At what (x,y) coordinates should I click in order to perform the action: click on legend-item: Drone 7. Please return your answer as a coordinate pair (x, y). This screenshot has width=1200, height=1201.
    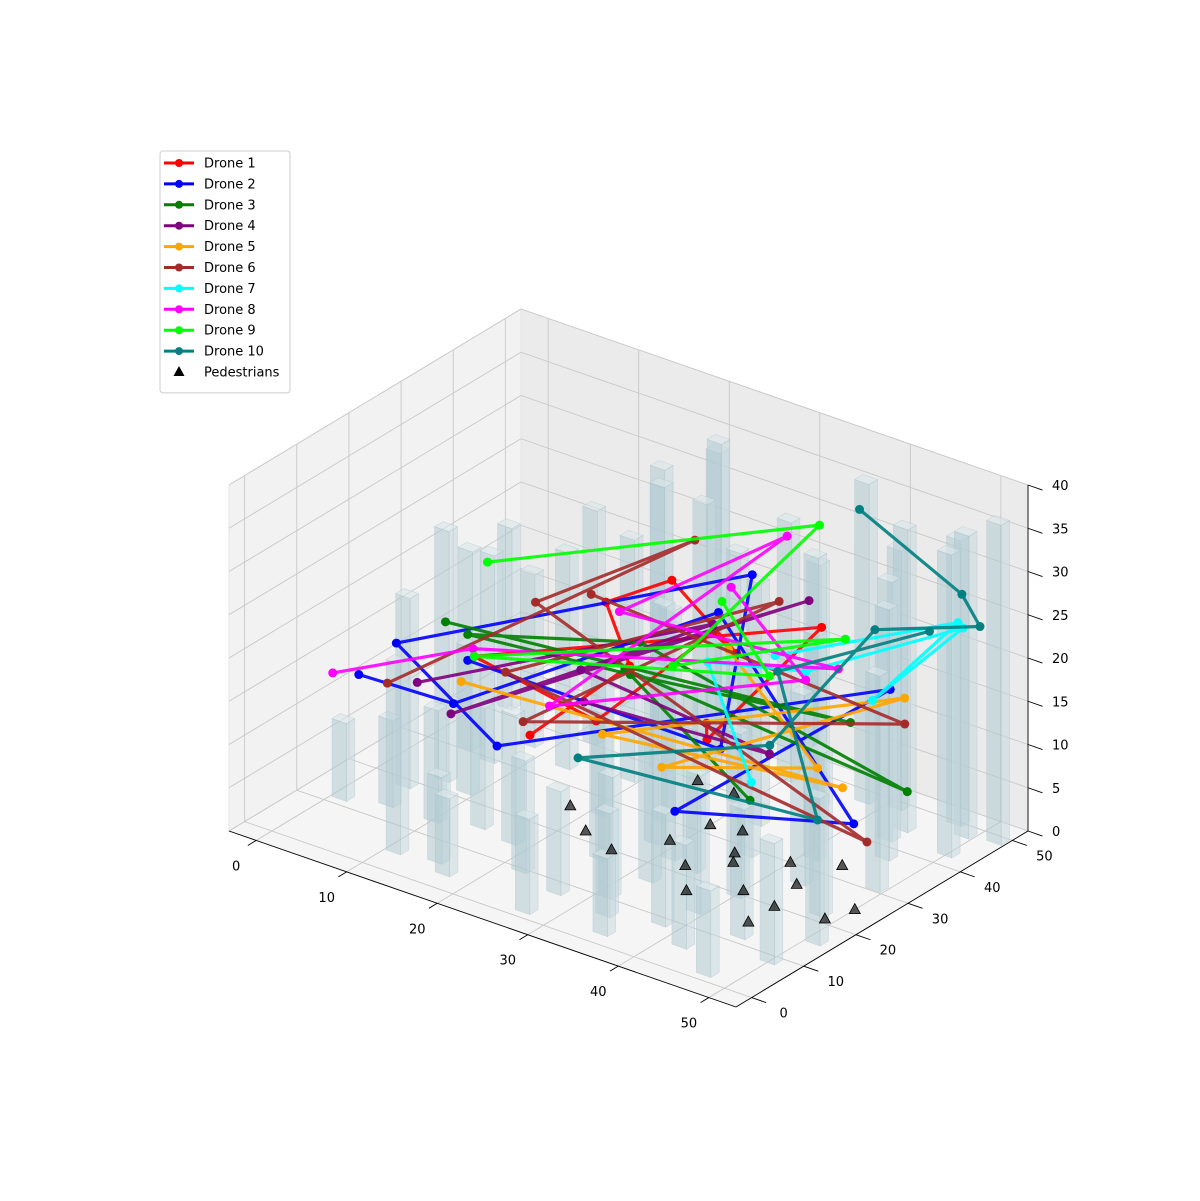
    Looking at the image, I should click on (210, 289).